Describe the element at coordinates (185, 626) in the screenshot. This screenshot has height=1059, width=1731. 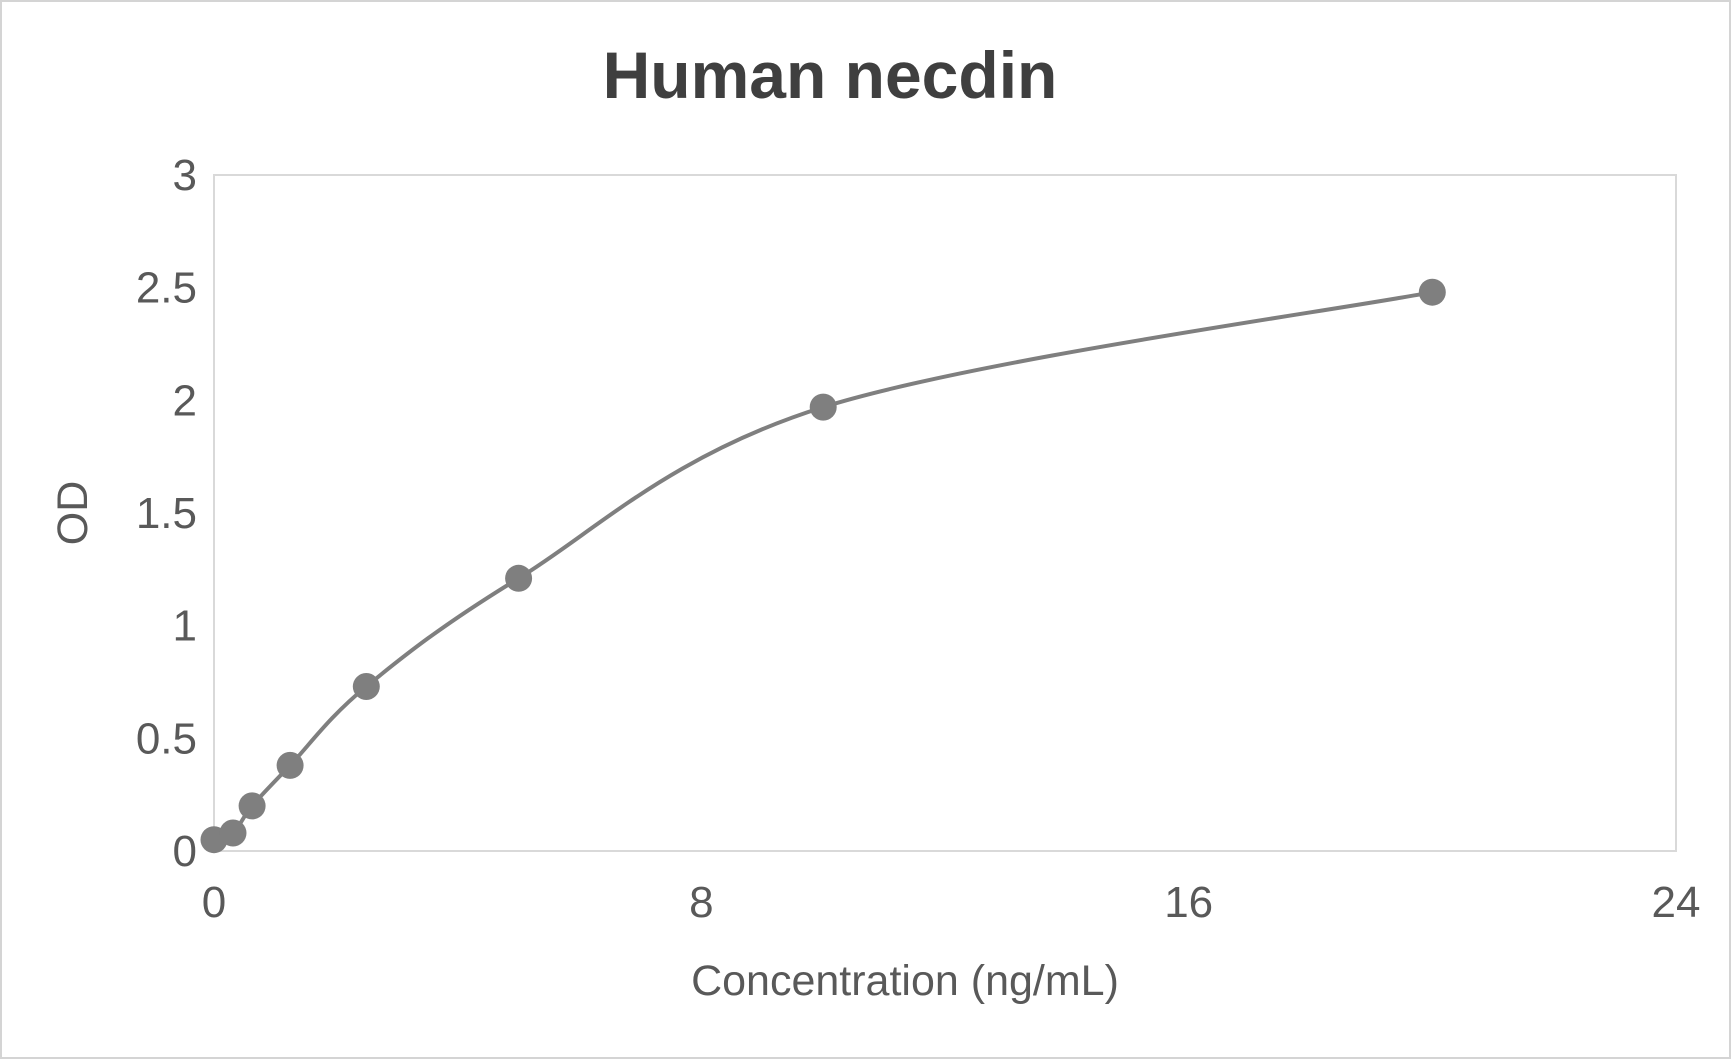
I see `y-tick-label: 1` at that location.